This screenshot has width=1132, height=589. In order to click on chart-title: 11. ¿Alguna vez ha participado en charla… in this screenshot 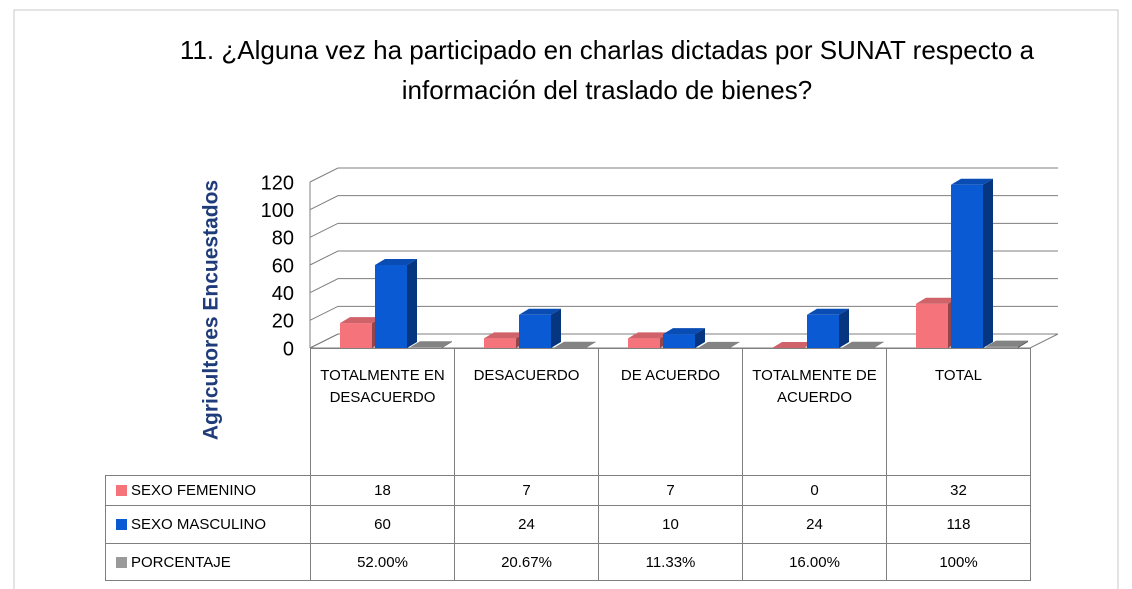, I will do `click(607, 70)`.